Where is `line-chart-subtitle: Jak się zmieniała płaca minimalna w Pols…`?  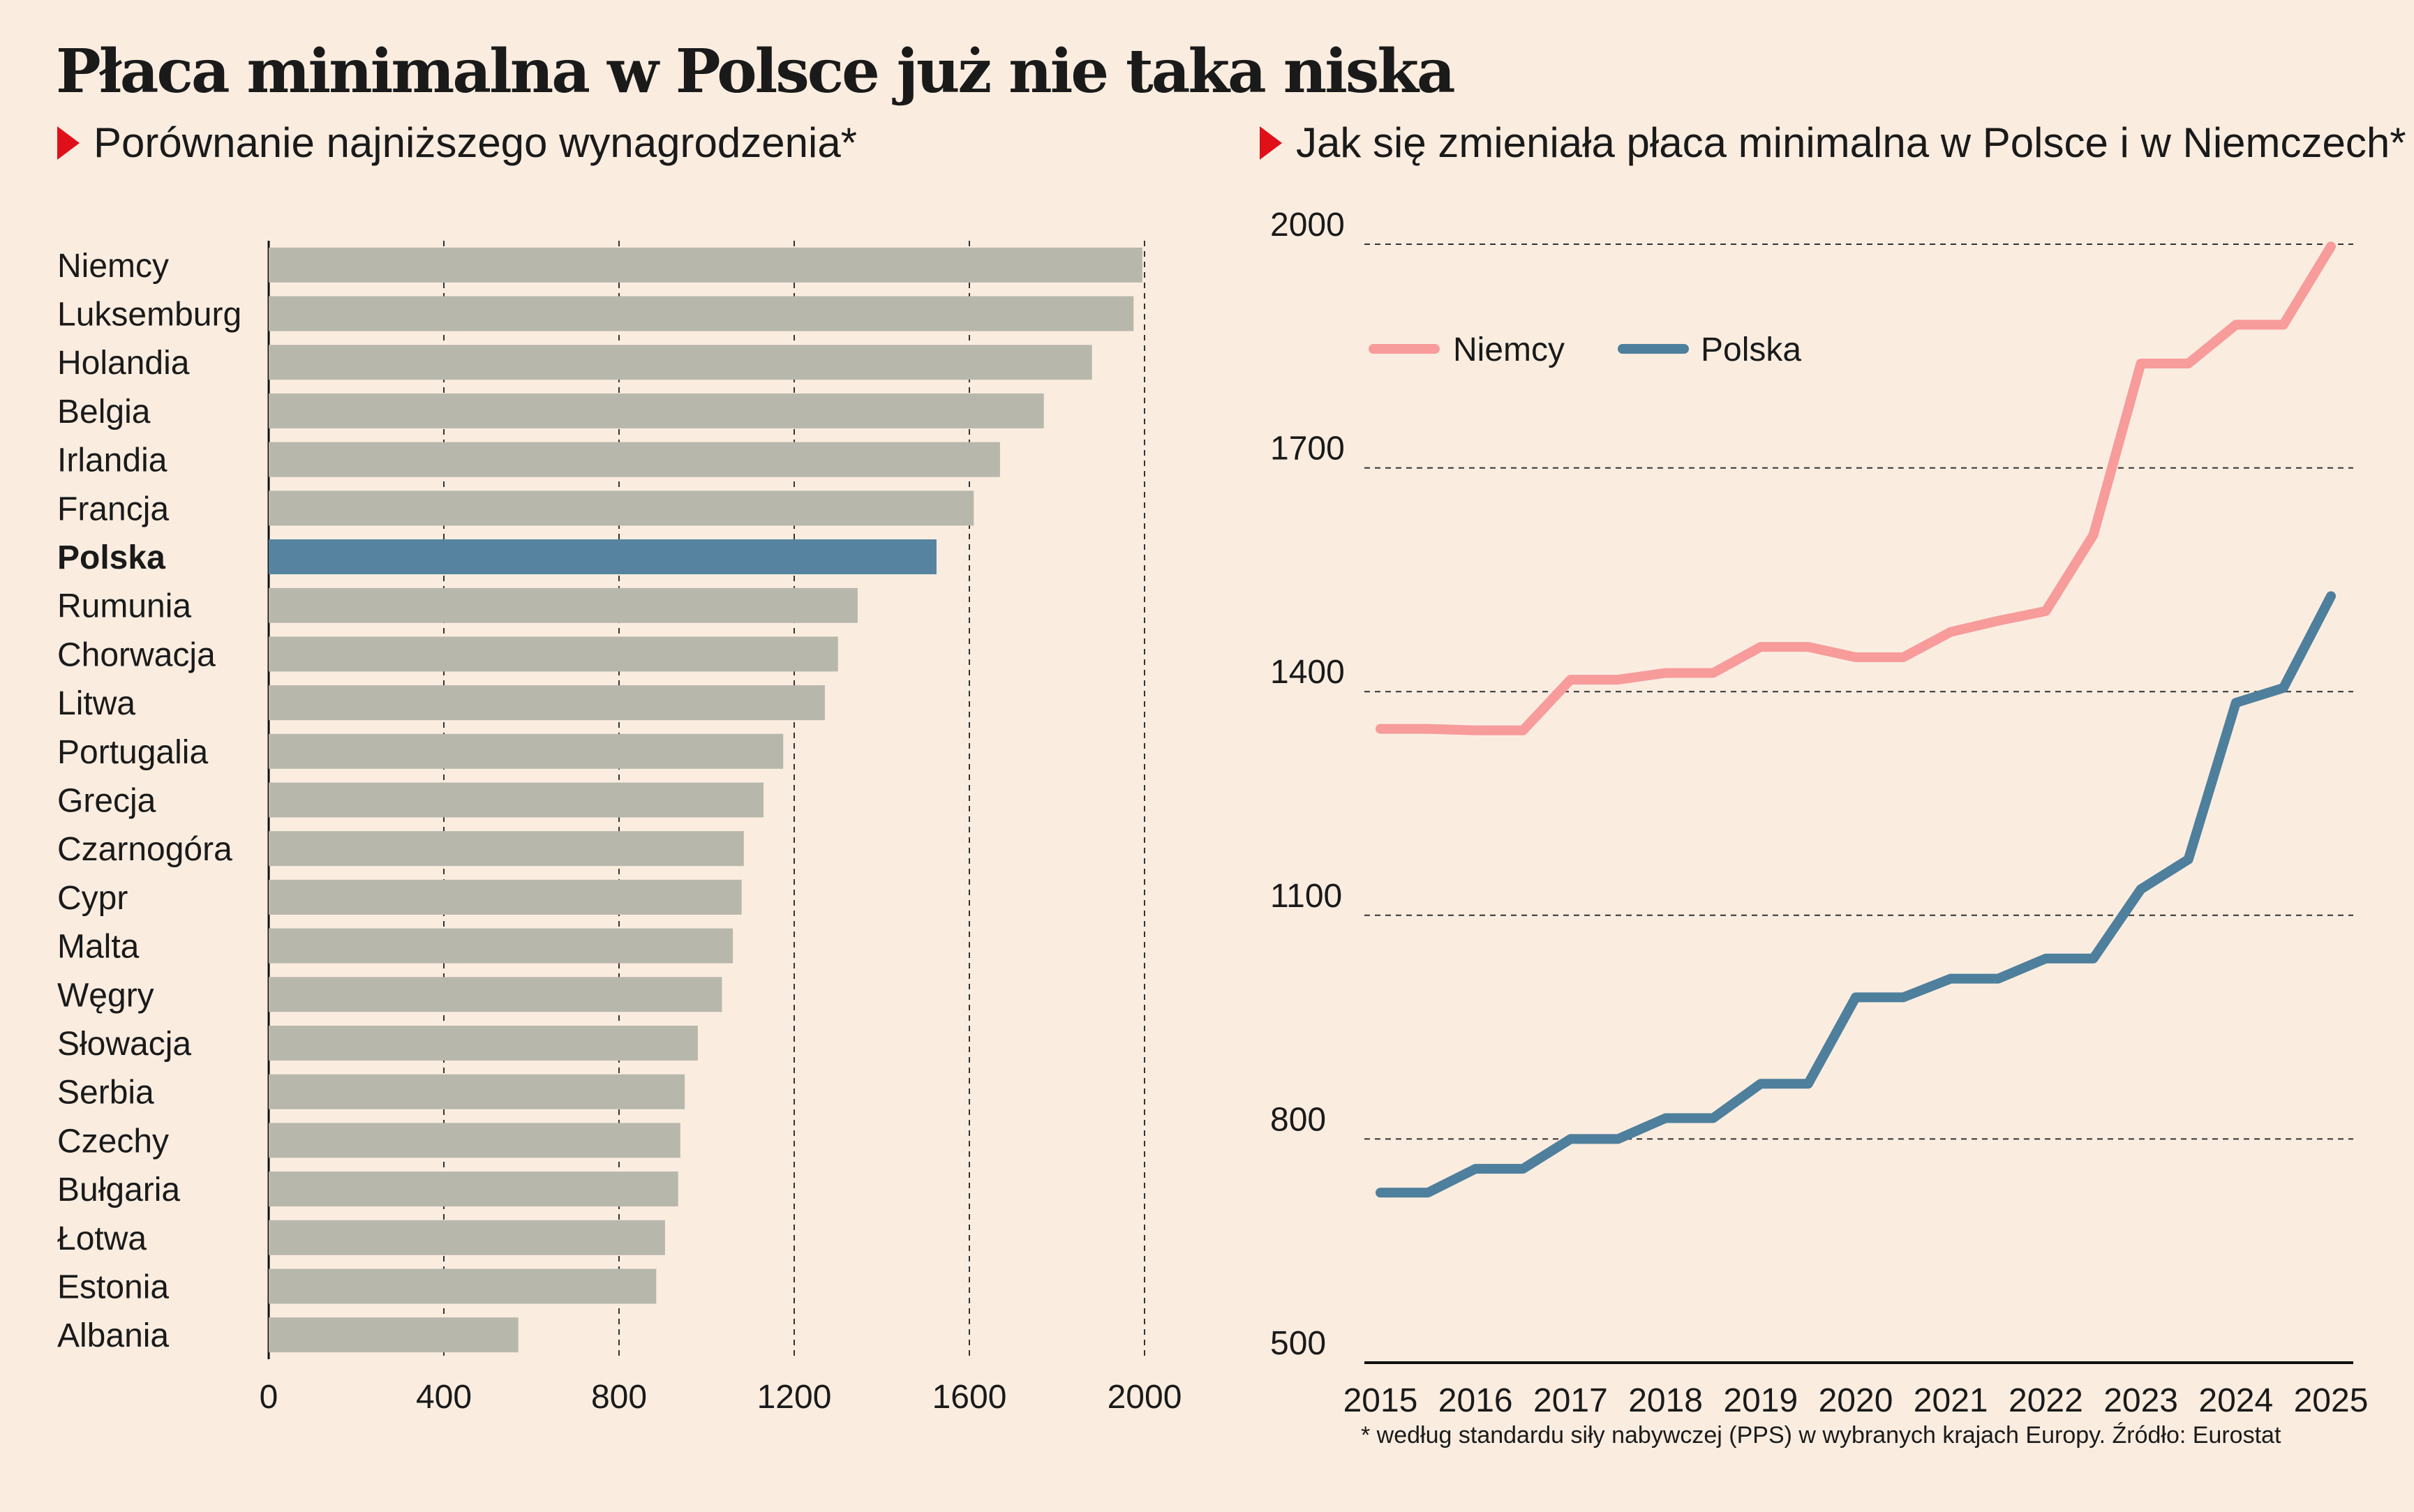 line-chart-subtitle: Jak się zmieniała płaca minimalna w Pols… is located at coordinates (1833, 143).